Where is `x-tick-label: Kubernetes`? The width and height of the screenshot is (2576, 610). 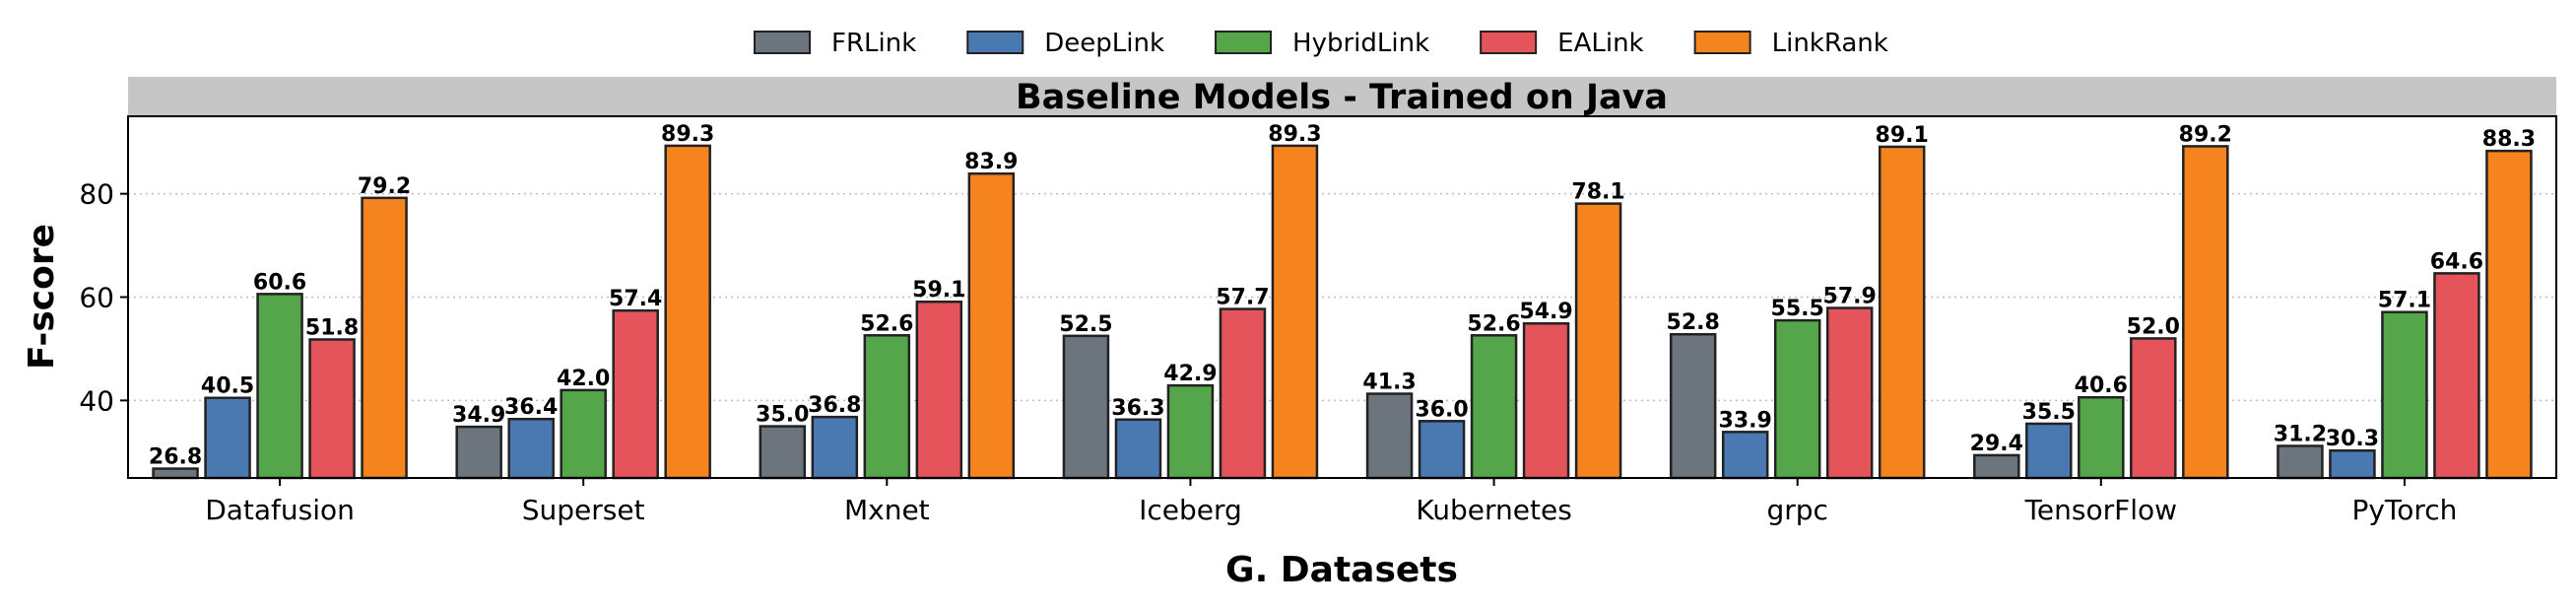 x-tick-label: Kubernetes is located at coordinates (1494, 510).